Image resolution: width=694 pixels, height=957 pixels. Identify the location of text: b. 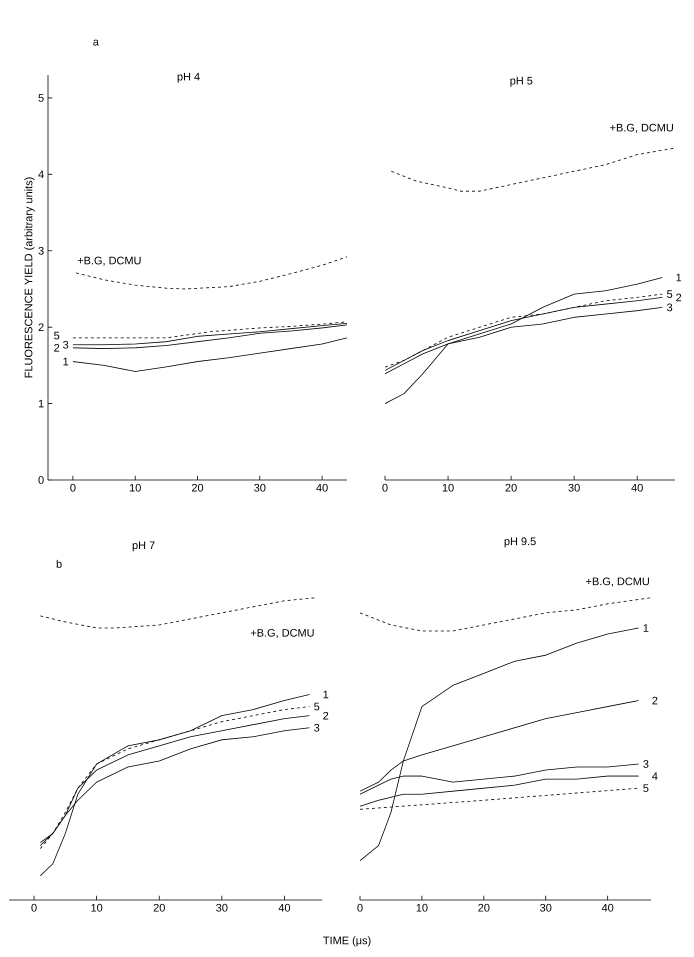
(59, 564).